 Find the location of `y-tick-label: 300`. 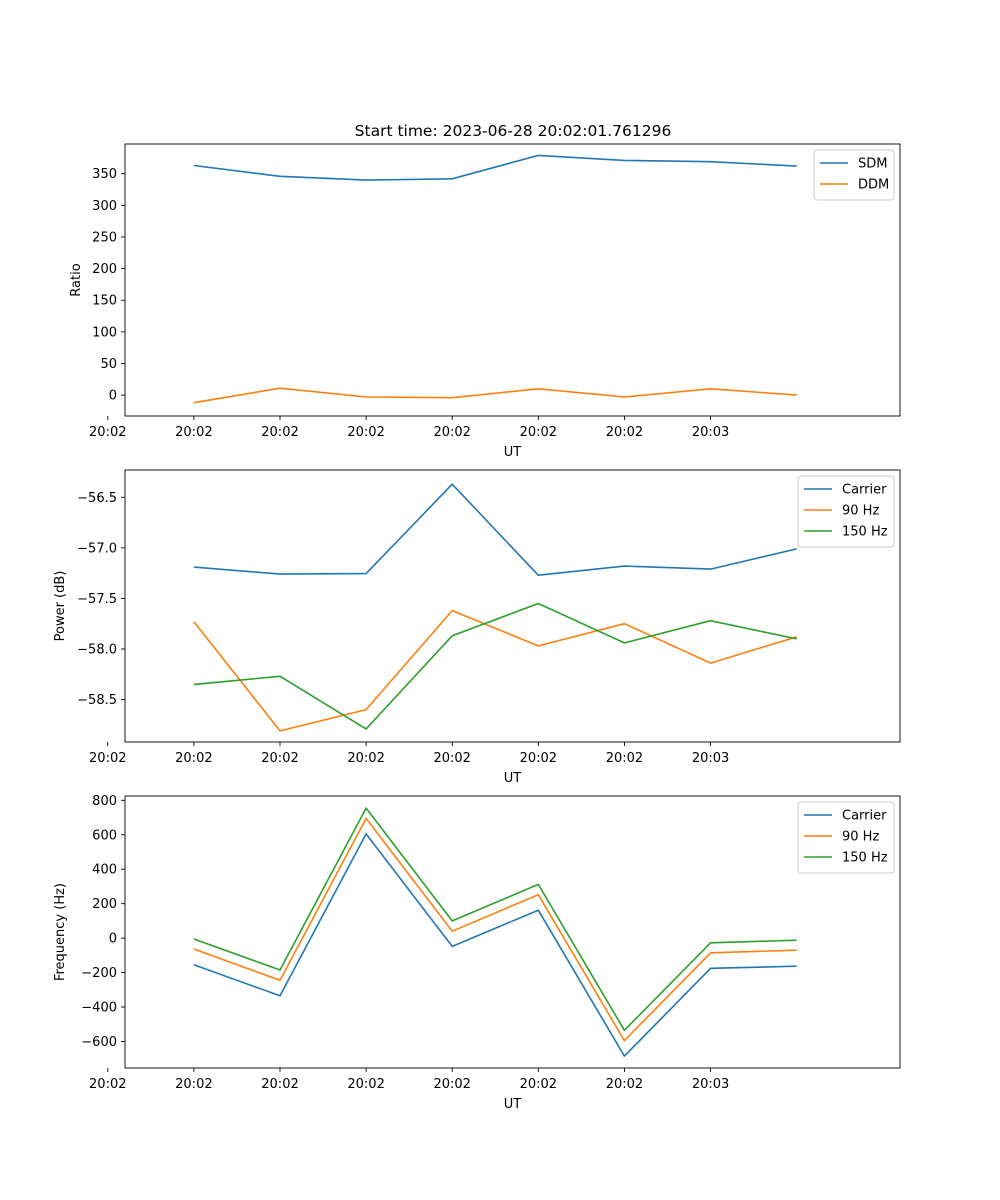

y-tick-label: 300 is located at coordinates (104, 206).